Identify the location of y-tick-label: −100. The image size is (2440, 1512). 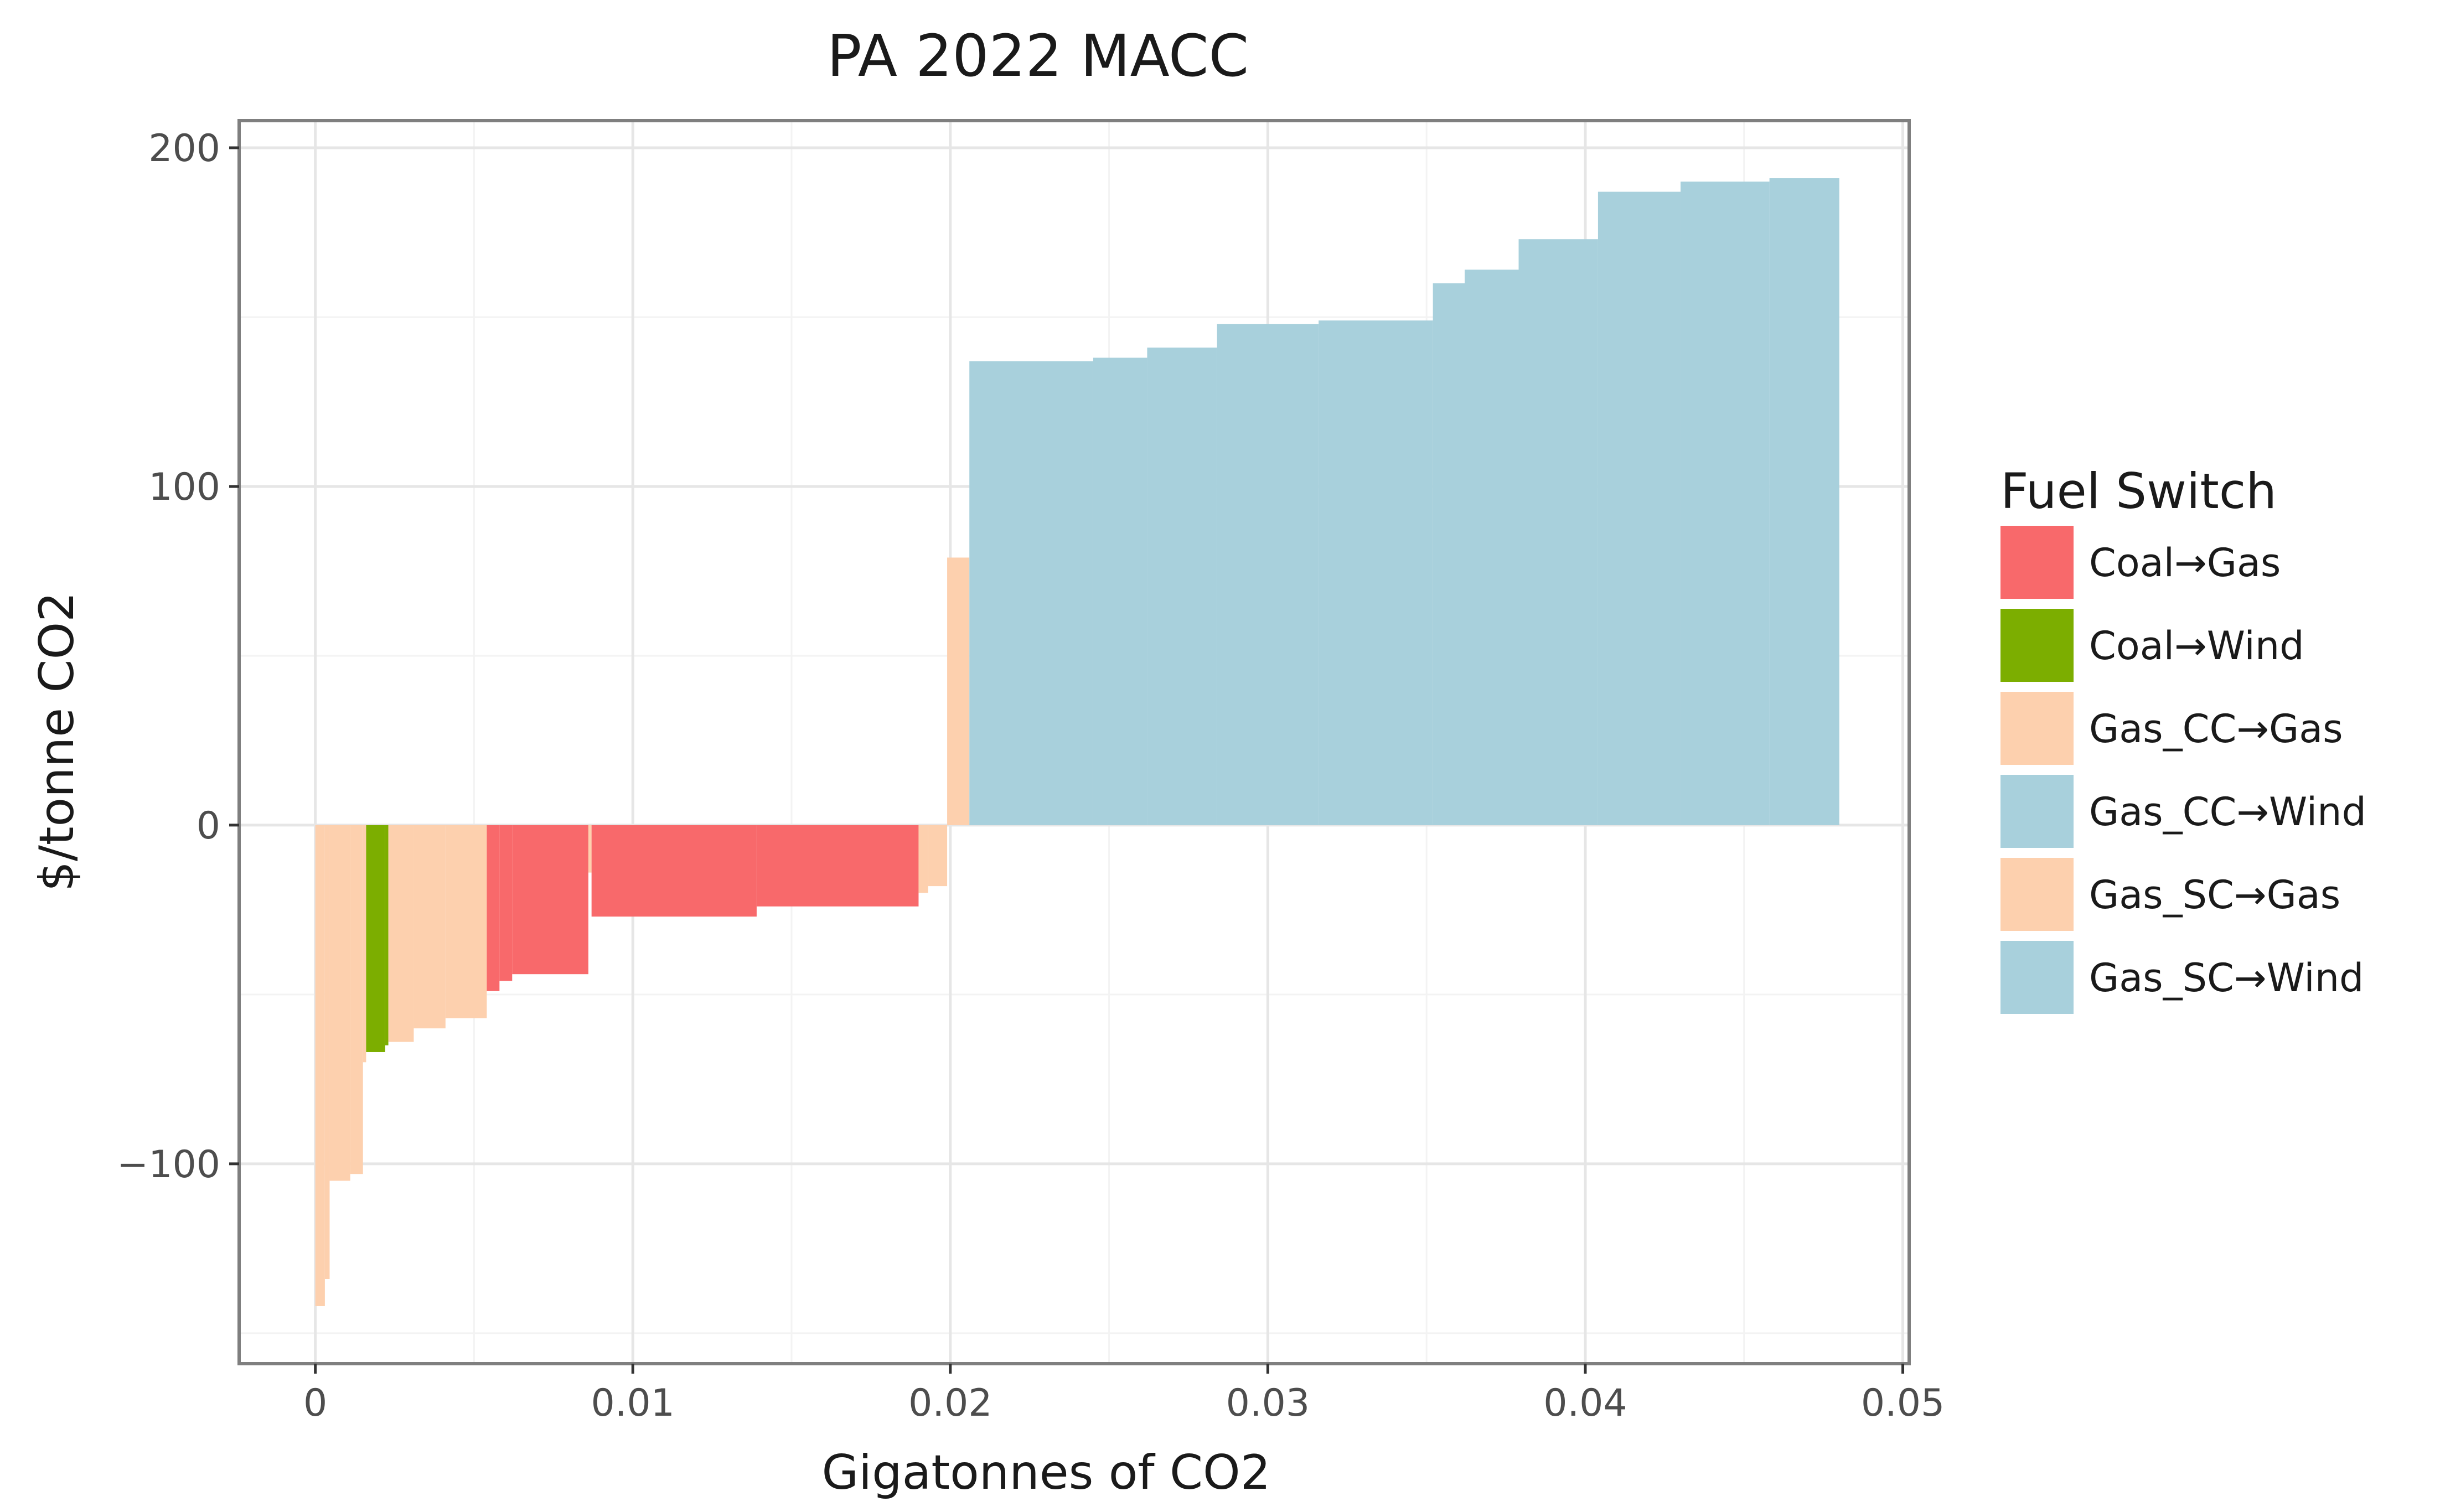
(168, 1165).